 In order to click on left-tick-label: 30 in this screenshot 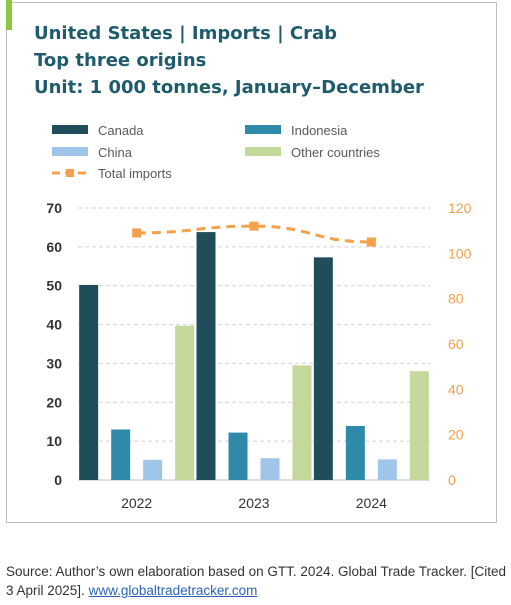, I will do `click(54, 363)`.